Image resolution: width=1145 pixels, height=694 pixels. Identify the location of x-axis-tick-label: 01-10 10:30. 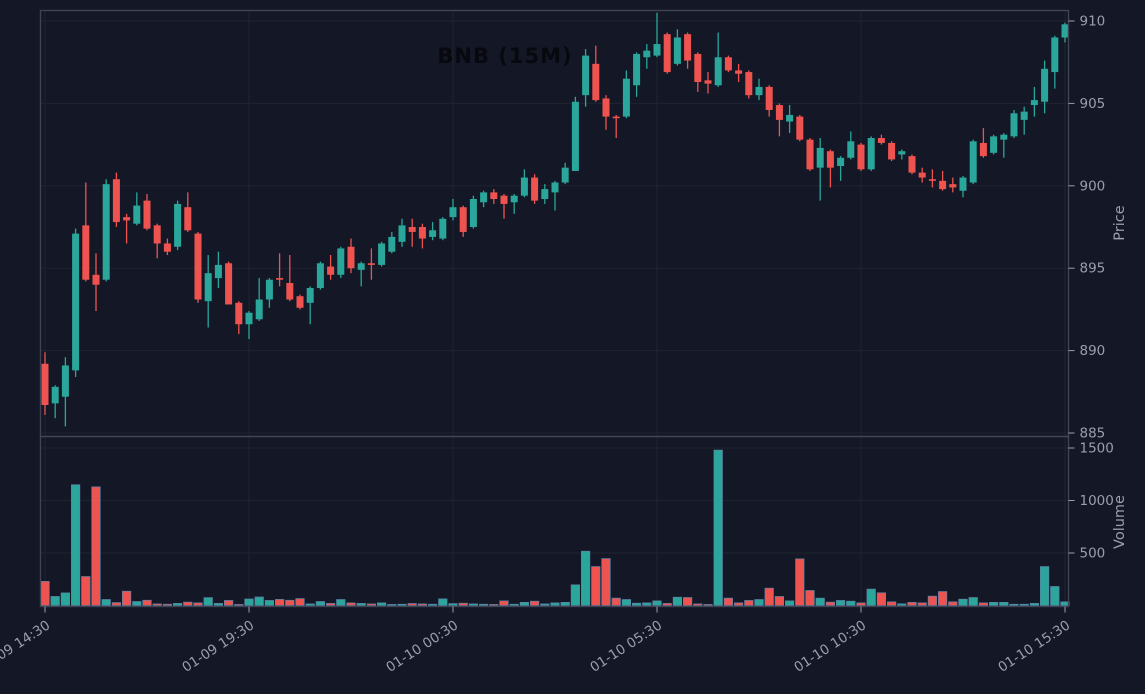
(830, 646).